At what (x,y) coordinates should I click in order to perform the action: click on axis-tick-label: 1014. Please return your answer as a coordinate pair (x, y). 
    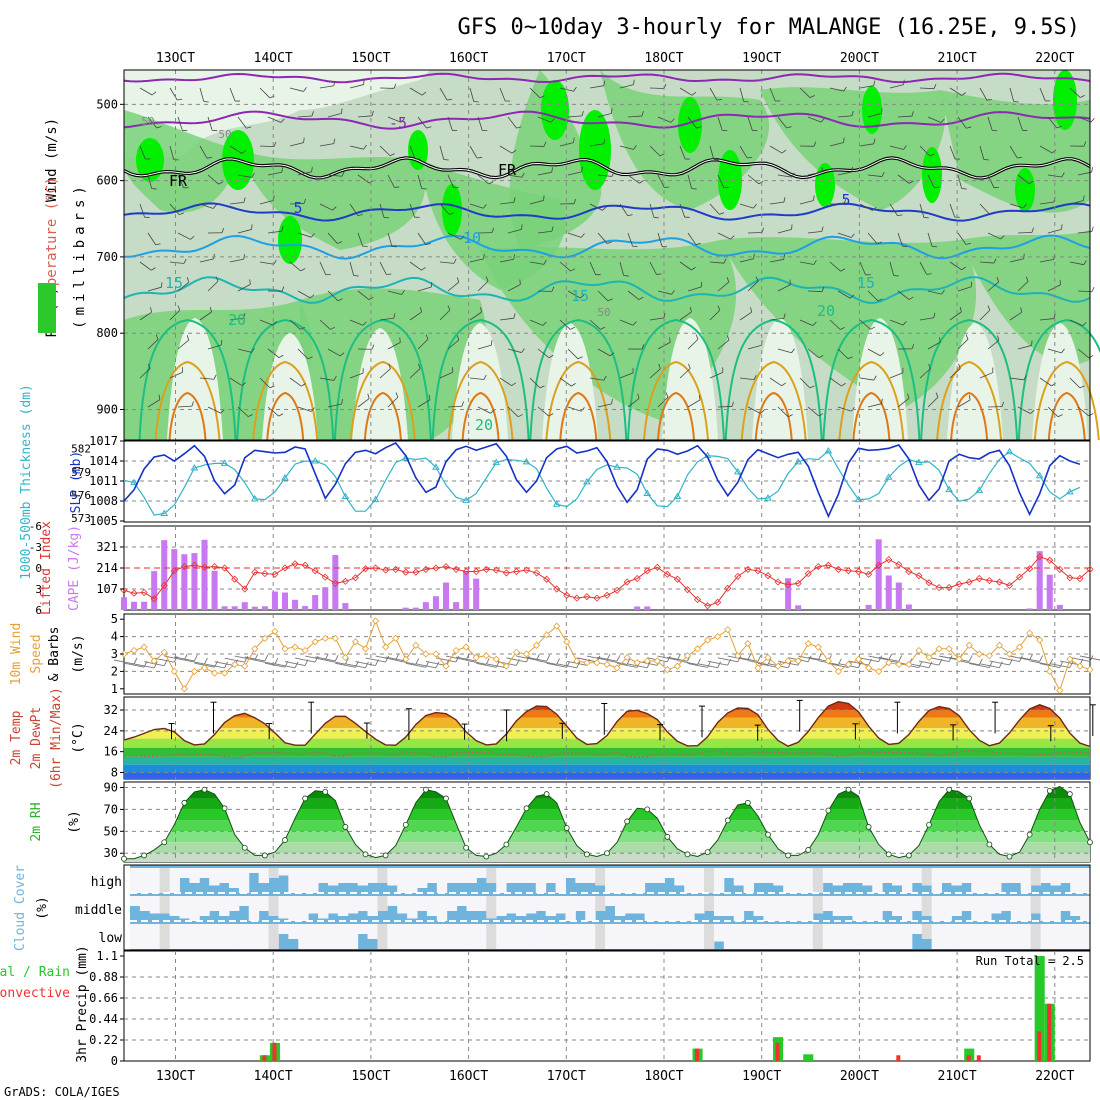
    Looking at the image, I should click on (103, 461).